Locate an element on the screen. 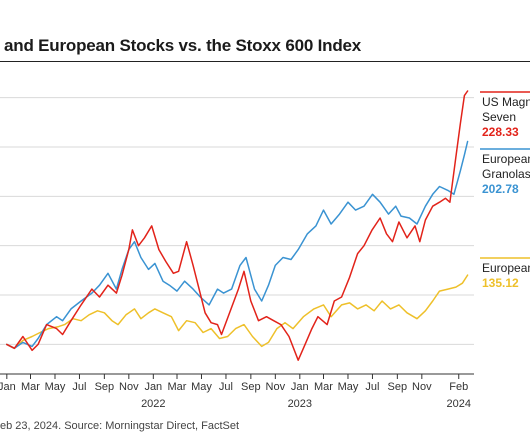  x-tick-label-0: Jan is located at coordinates (8, 387).